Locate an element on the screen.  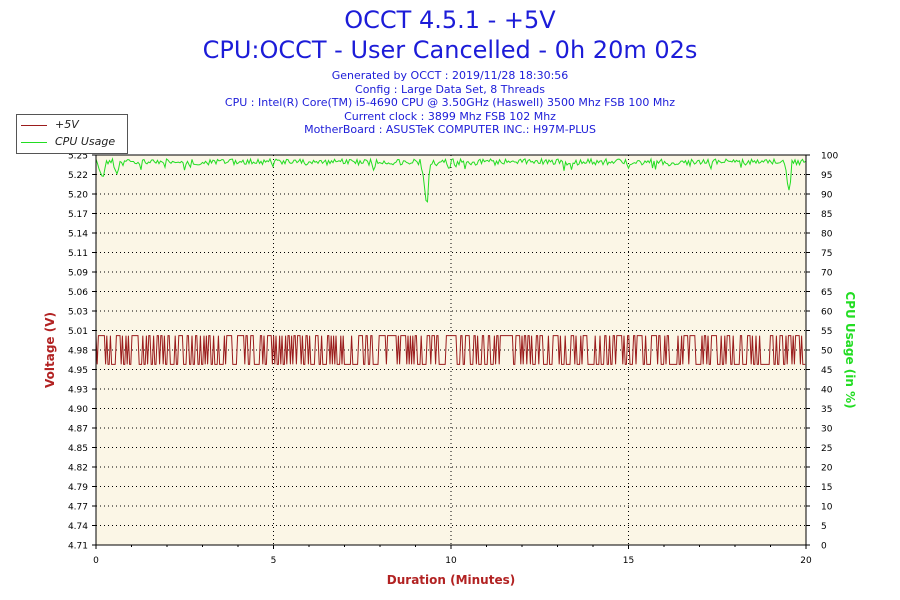
y2-tick-label: 85 is located at coordinates (826, 215).